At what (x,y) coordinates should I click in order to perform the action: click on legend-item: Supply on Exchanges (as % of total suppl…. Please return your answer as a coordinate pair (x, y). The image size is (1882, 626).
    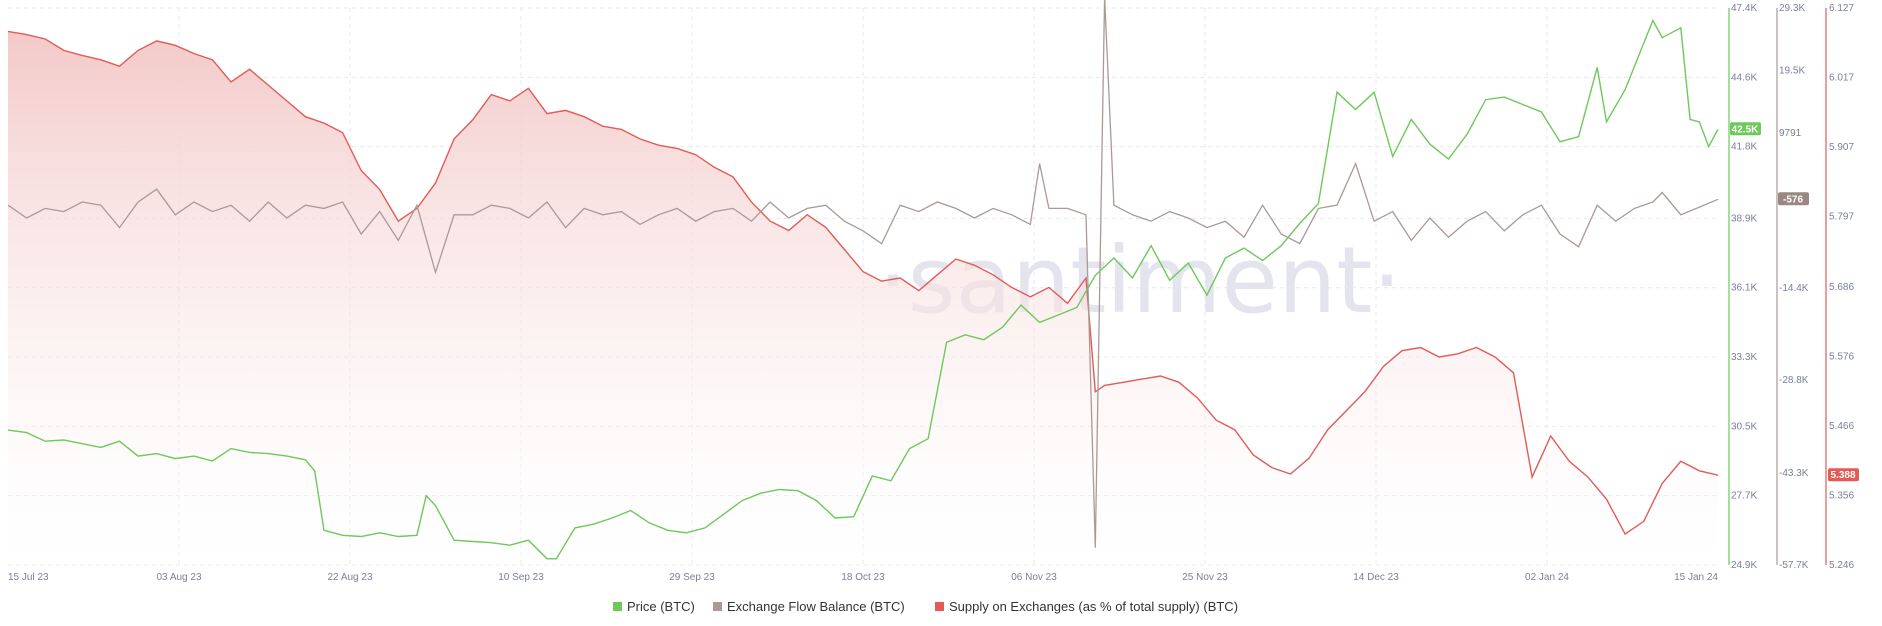
    Looking at the image, I should click on (1086, 606).